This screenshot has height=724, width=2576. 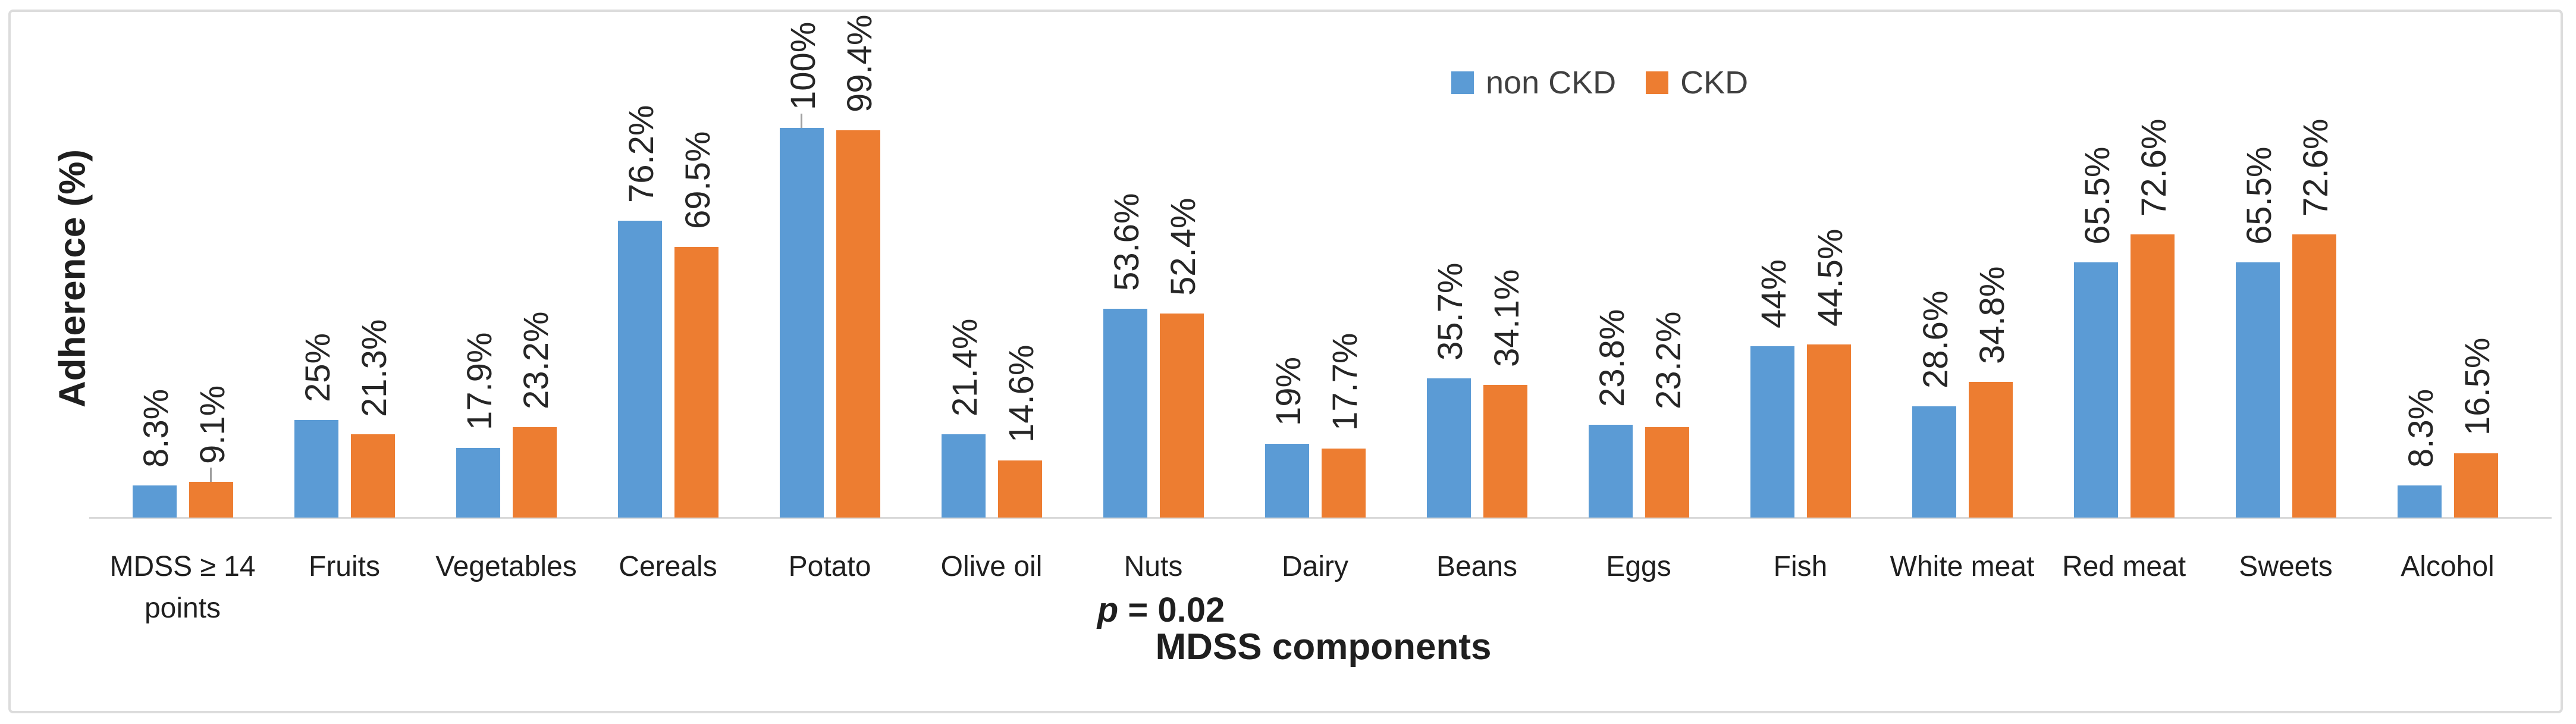 I want to click on category-group: Red meat 65.5% 72.6%, so click(x=2124, y=362).